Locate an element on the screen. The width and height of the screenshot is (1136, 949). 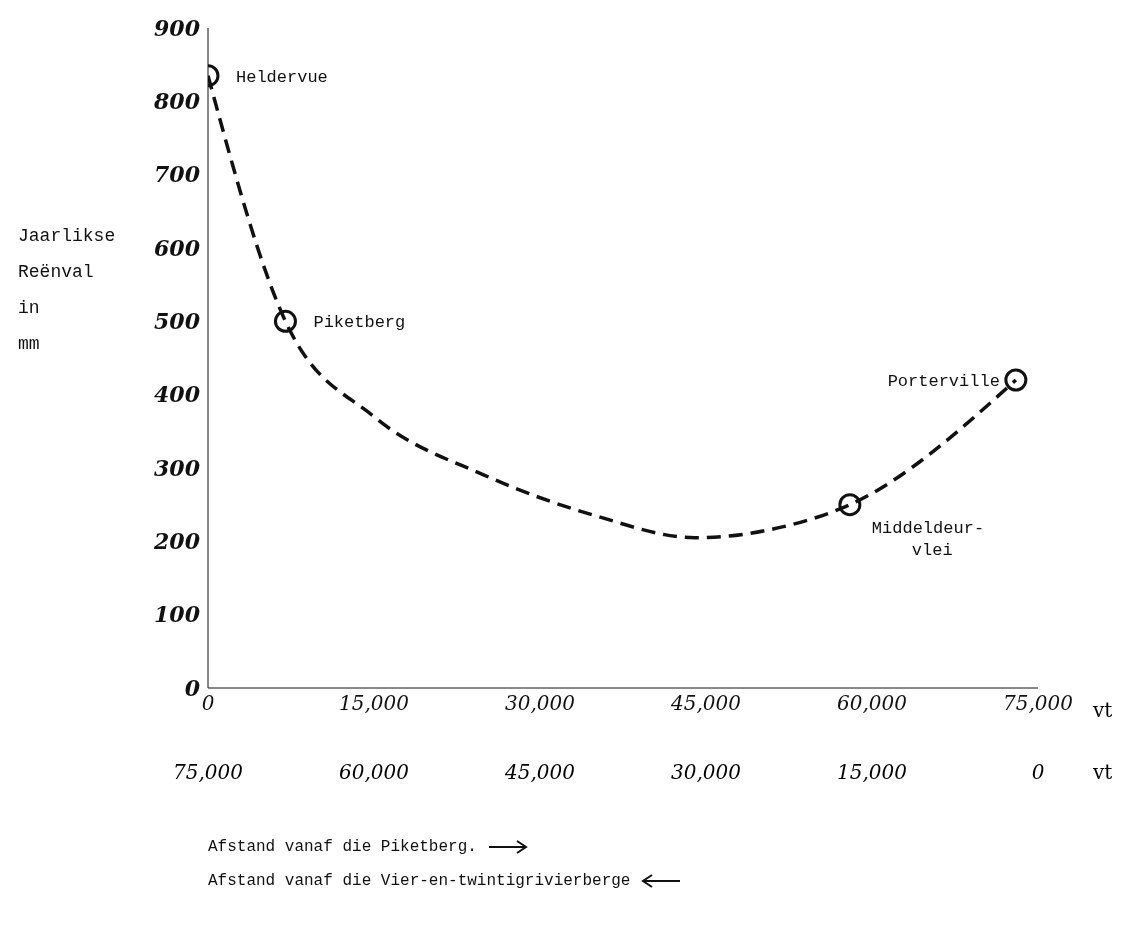
x2-tick-label: 60,000 is located at coordinates (374, 772).